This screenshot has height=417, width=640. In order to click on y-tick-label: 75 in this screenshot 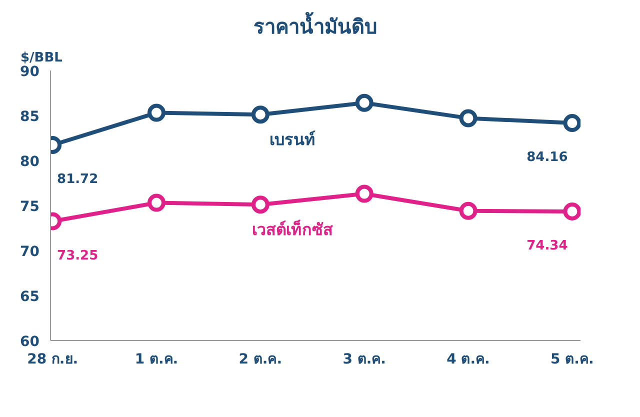, I will do `click(30, 207)`.